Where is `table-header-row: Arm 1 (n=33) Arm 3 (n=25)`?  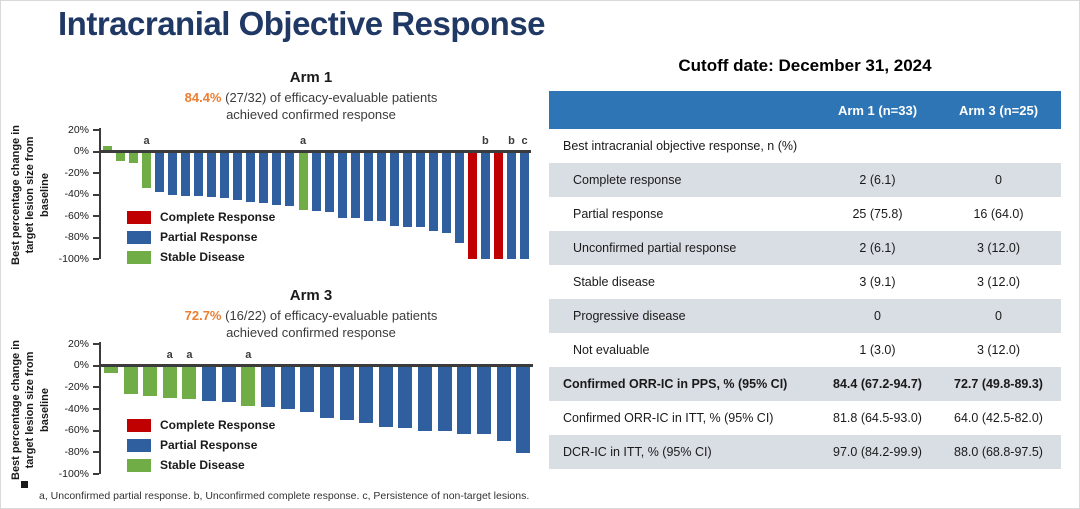
table-header-row: Arm 1 (n=33) Arm 3 (n=25) is located at coordinates (805, 110).